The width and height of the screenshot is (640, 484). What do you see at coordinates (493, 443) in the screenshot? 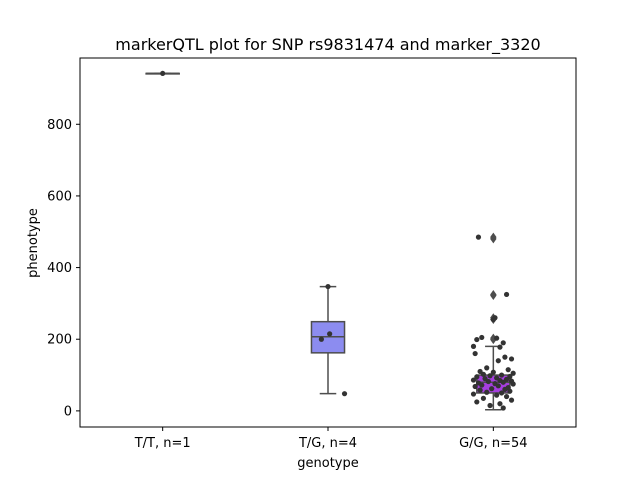
I see `x-tick-label: G/G, n=54` at bounding box center [493, 443].